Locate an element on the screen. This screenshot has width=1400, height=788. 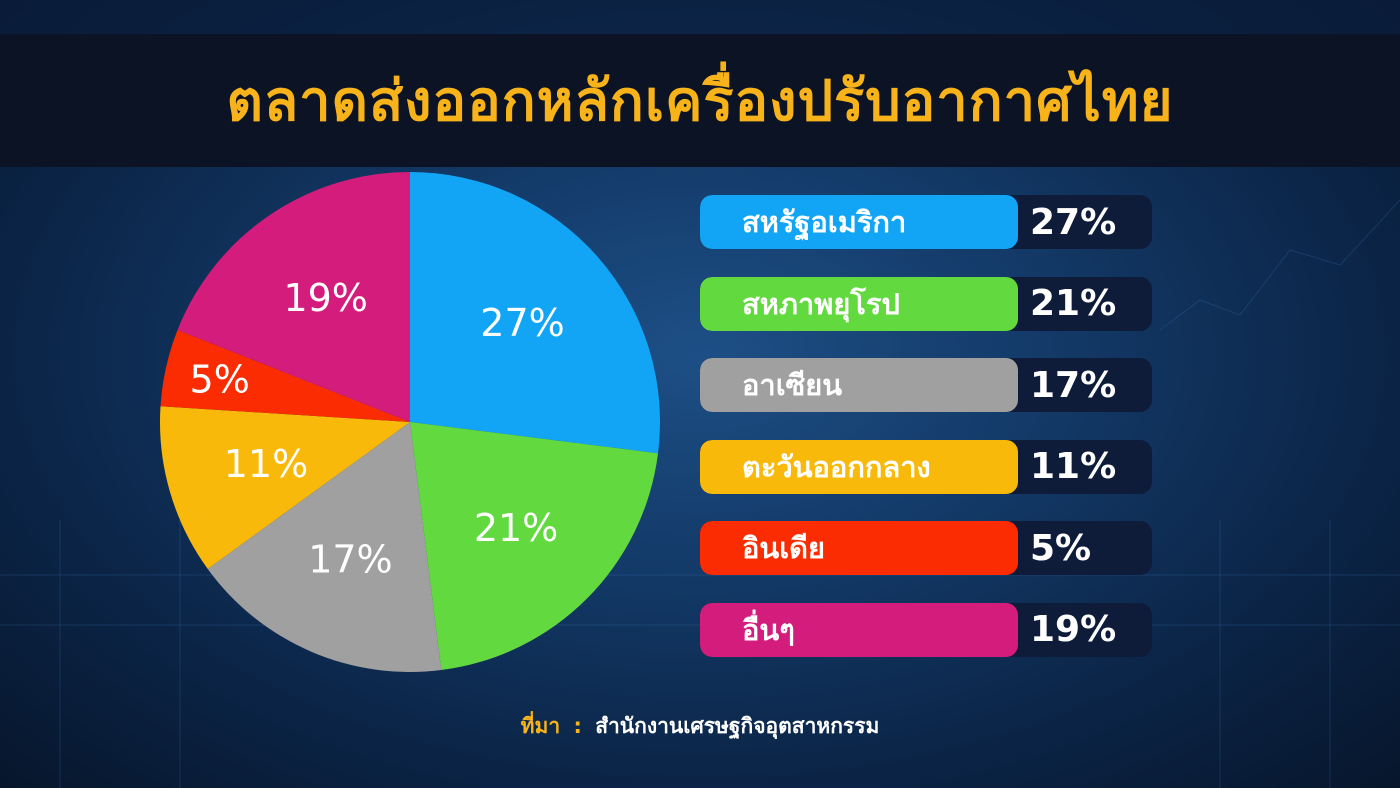
source-text: สำนักงานเศรษฐกิจอุตสาหกรรม is located at coordinates (737, 726).